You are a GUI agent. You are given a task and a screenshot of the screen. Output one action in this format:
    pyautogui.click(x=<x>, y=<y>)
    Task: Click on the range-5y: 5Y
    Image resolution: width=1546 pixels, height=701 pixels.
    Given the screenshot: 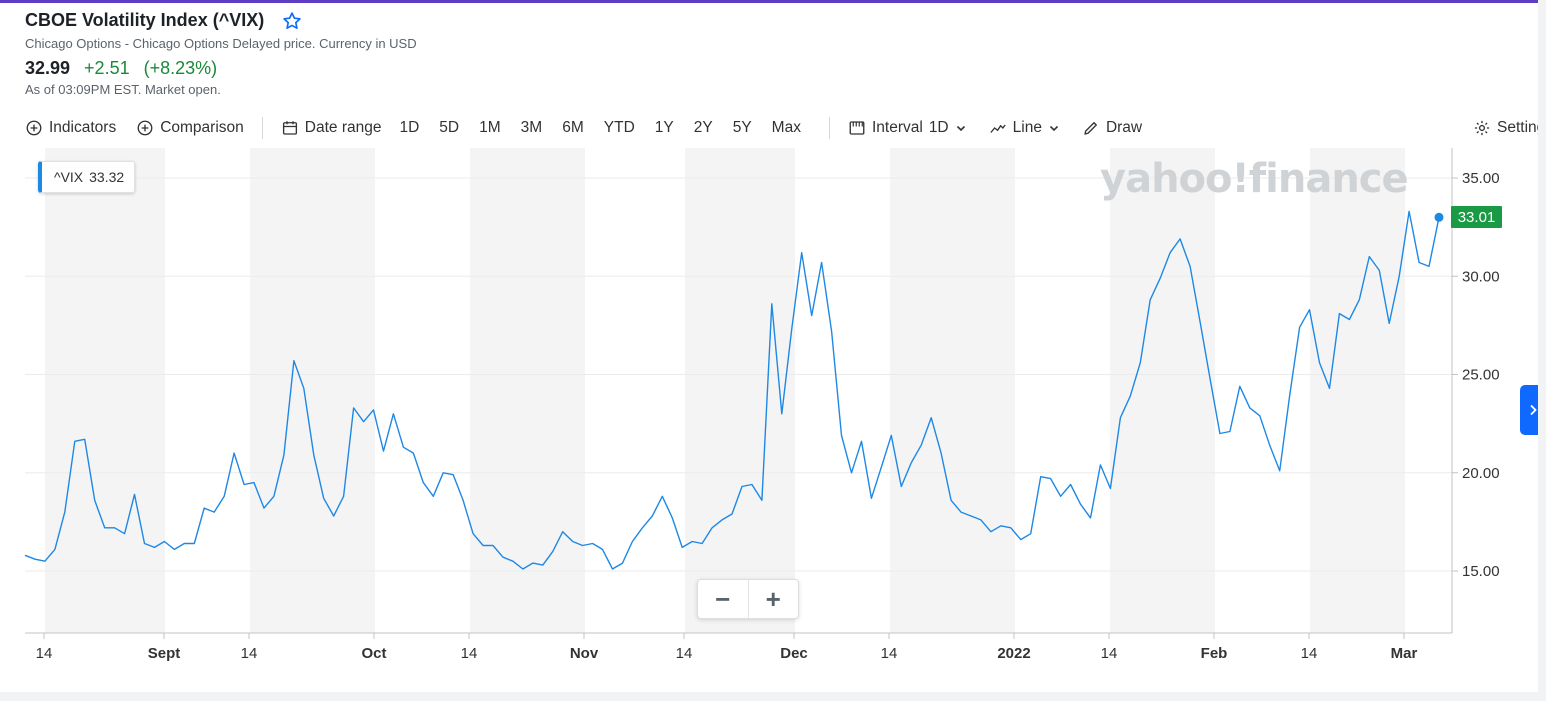 What is the action you would take?
    pyautogui.click(x=742, y=127)
    